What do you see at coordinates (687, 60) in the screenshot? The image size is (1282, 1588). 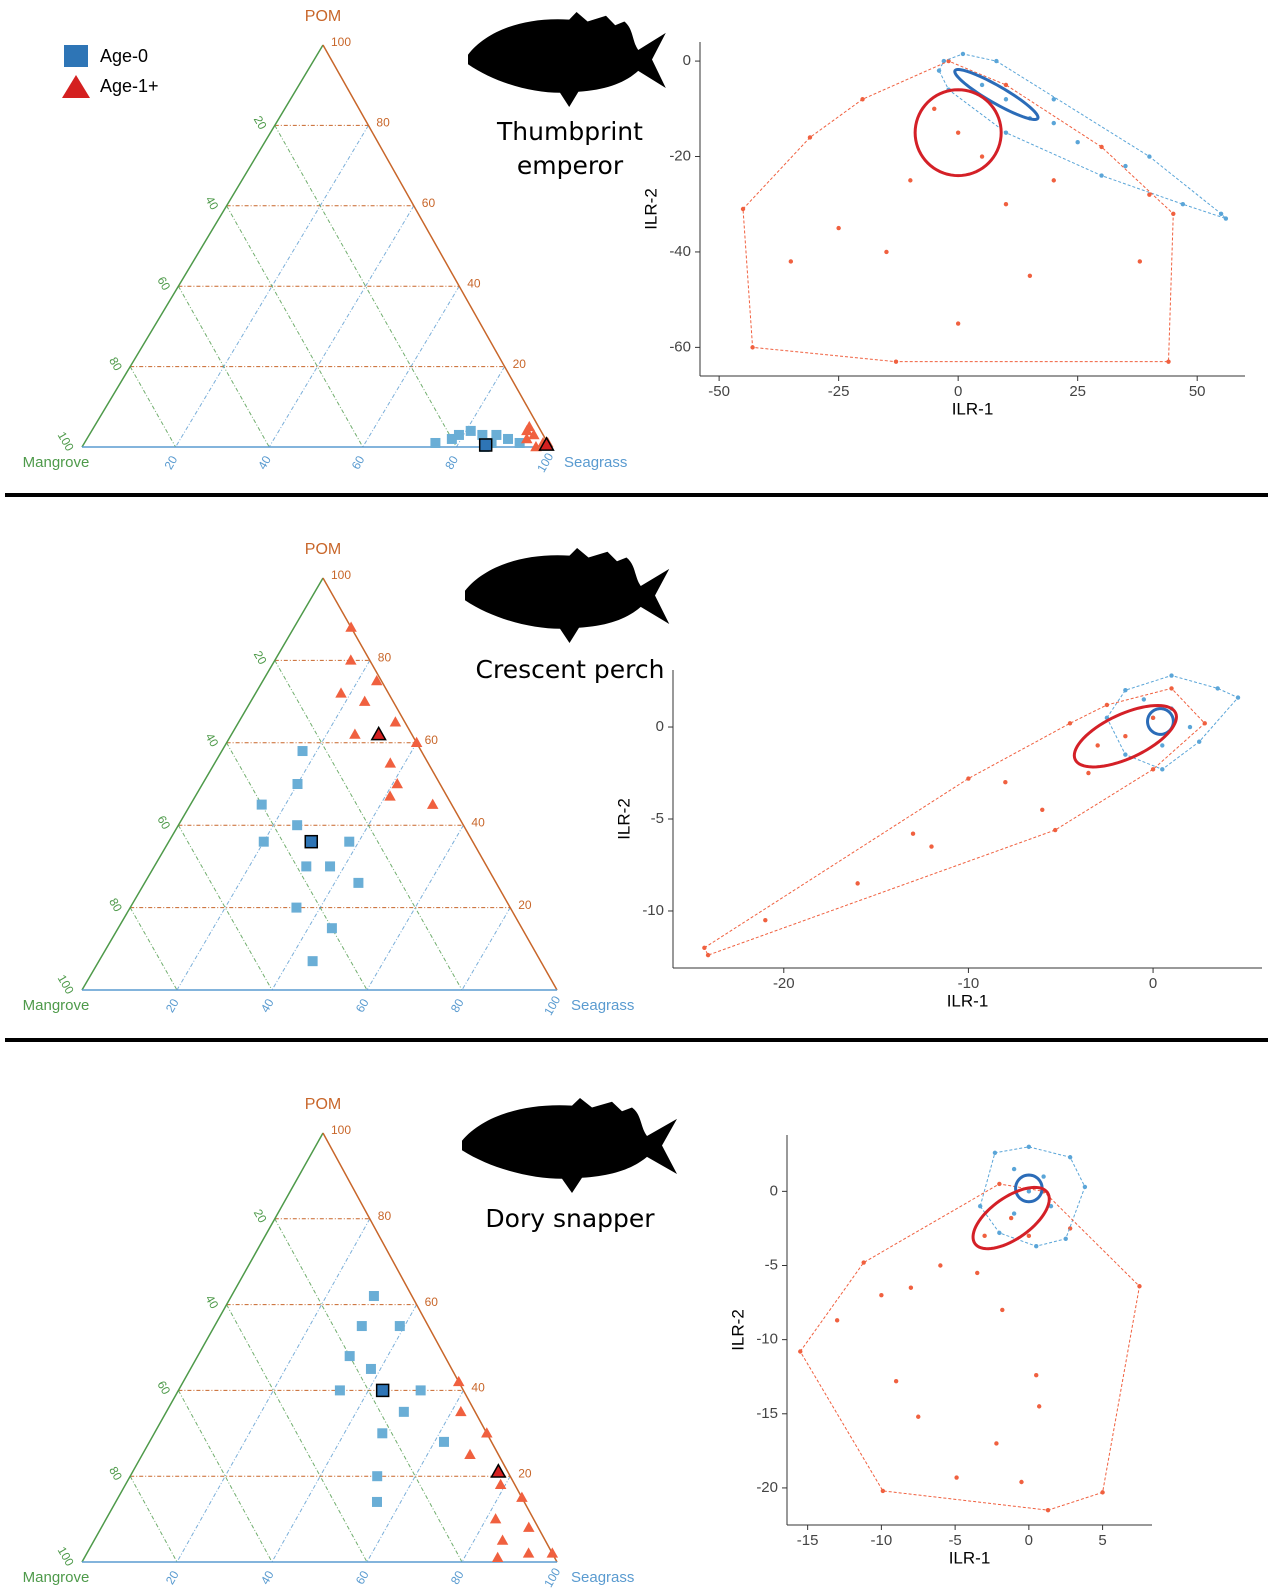 I see `y-tick-label: 0` at bounding box center [687, 60].